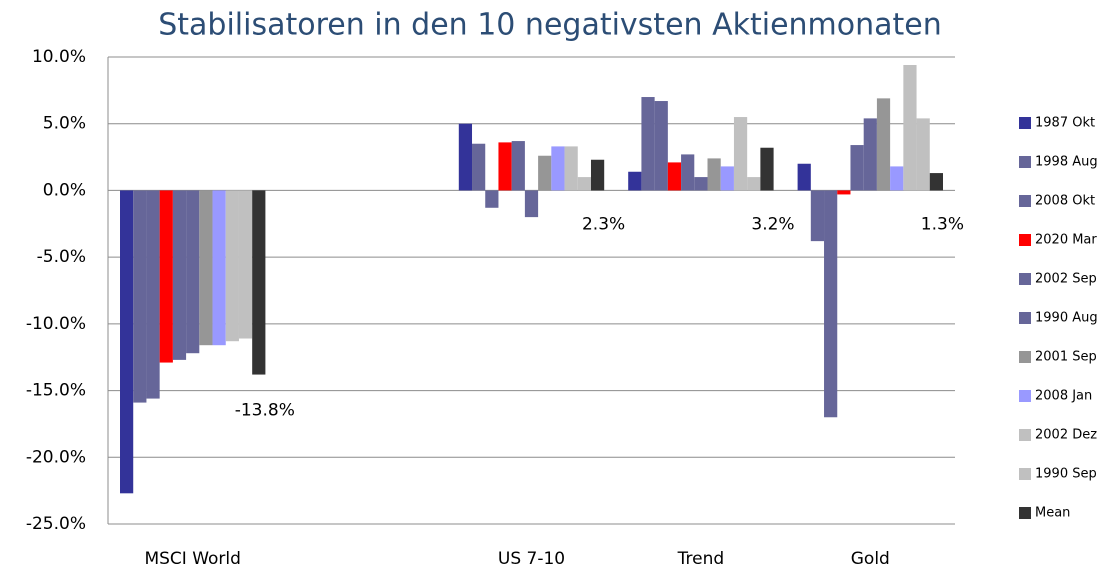 This screenshot has height=575, width=1118. What do you see at coordinates (59, 57) in the screenshot?
I see `y-tick-label: 10.0%` at bounding box center [59, 57].